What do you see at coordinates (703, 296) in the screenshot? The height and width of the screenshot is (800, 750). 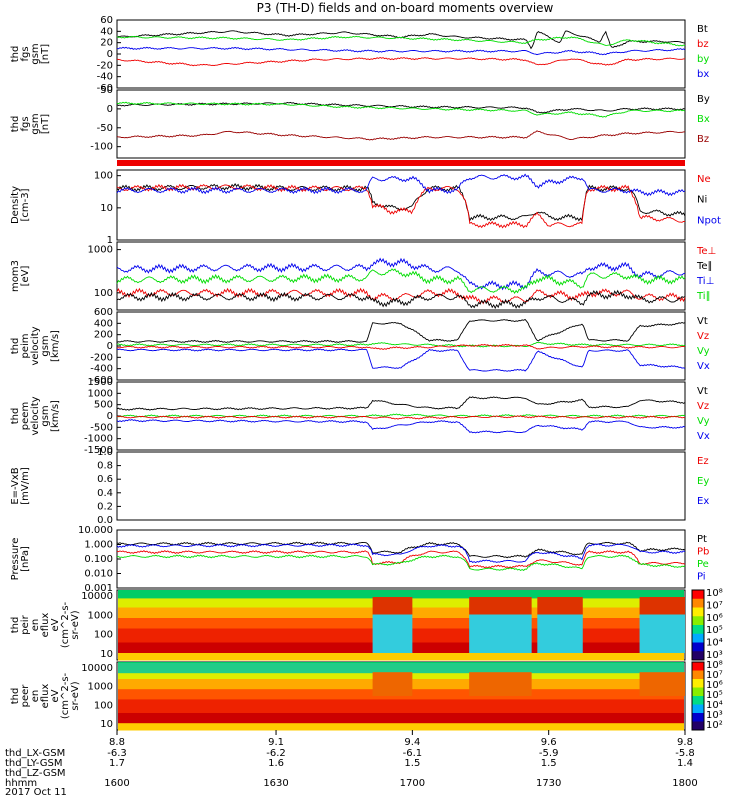 I see `legend-entry: Ti∥` at bounding box center [703, 296].